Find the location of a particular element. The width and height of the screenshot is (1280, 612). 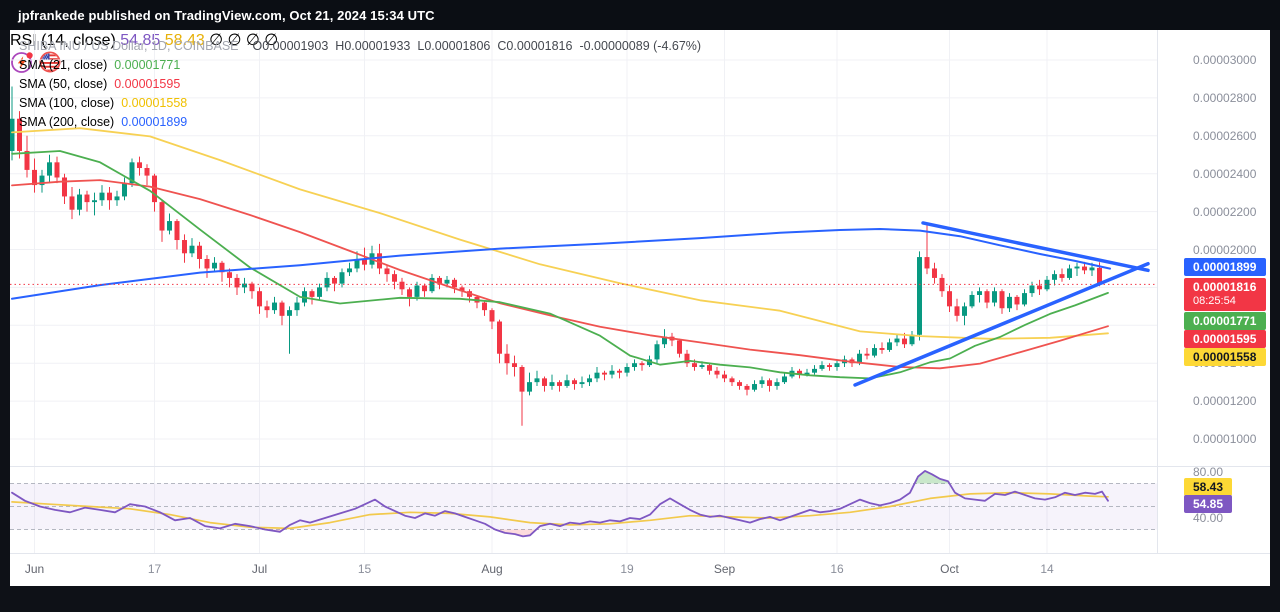

triangle-upper-trendline is located at coordinates (1035, 247).